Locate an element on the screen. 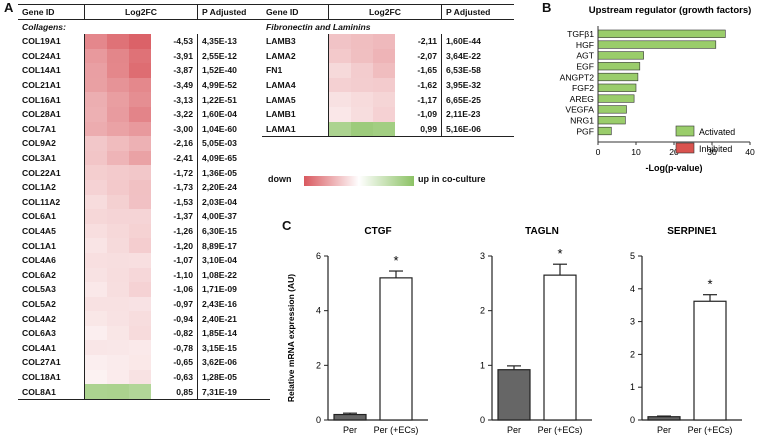 Image resolution: width=758 pixels, height=448 pixels. log2fc-cell: -3,87 is located at coordinates (183, 70).